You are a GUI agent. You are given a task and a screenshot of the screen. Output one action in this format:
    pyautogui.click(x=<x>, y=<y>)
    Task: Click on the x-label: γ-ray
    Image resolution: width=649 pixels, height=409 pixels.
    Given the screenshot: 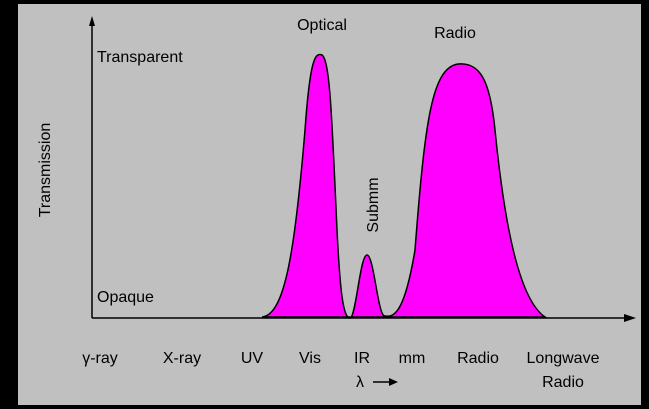 What is the action you would take?
    pyautogui.click(x=100, y=358)
    